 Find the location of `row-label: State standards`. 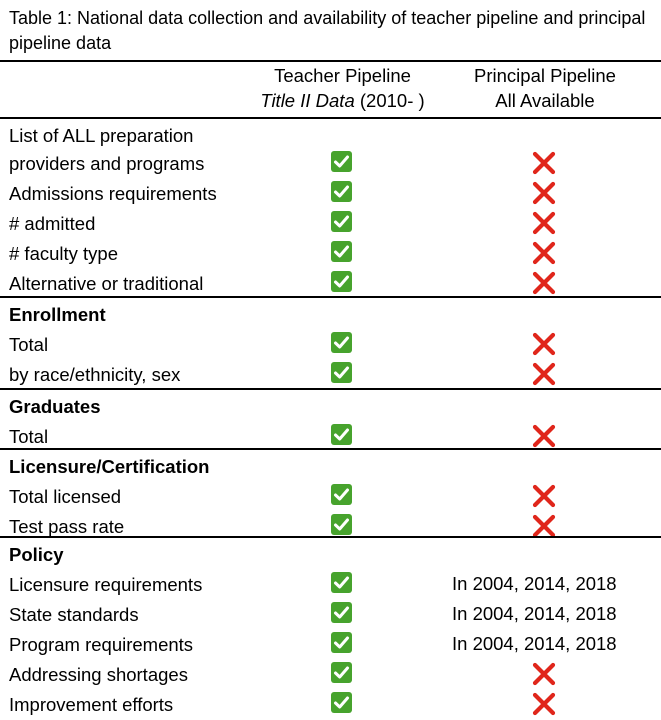

row-label: State standards is located at coordinates (74, 614).